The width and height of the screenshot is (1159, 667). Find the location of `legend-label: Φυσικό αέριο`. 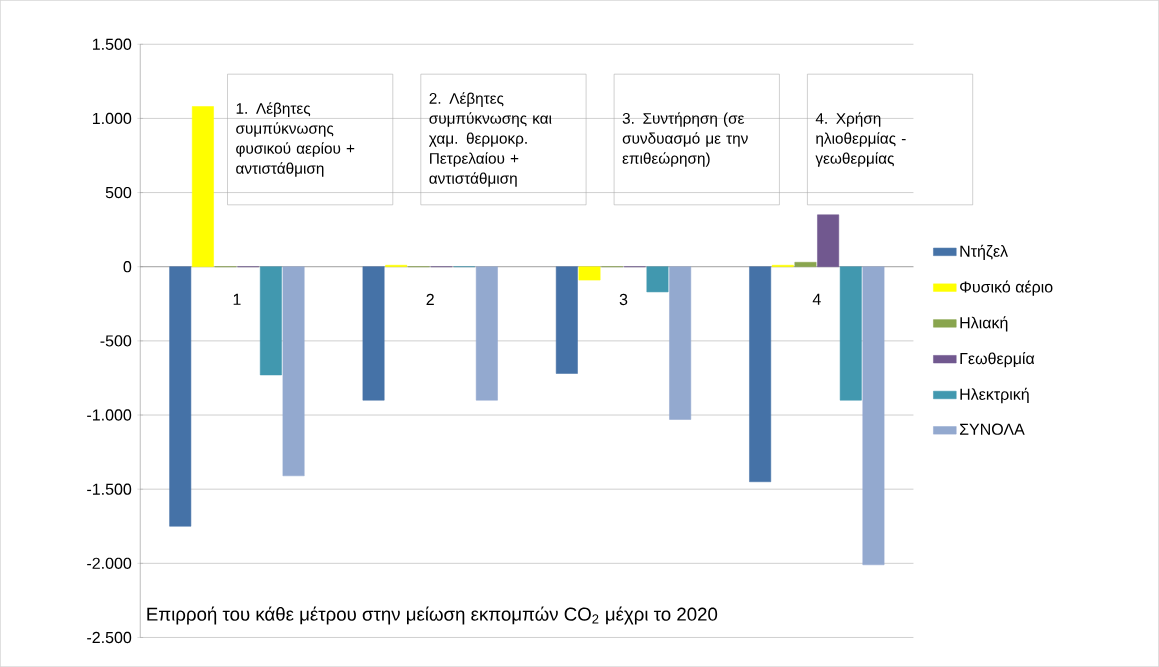

legend-label: Φυσικό αέριο is located at coordinates (1006, 288).